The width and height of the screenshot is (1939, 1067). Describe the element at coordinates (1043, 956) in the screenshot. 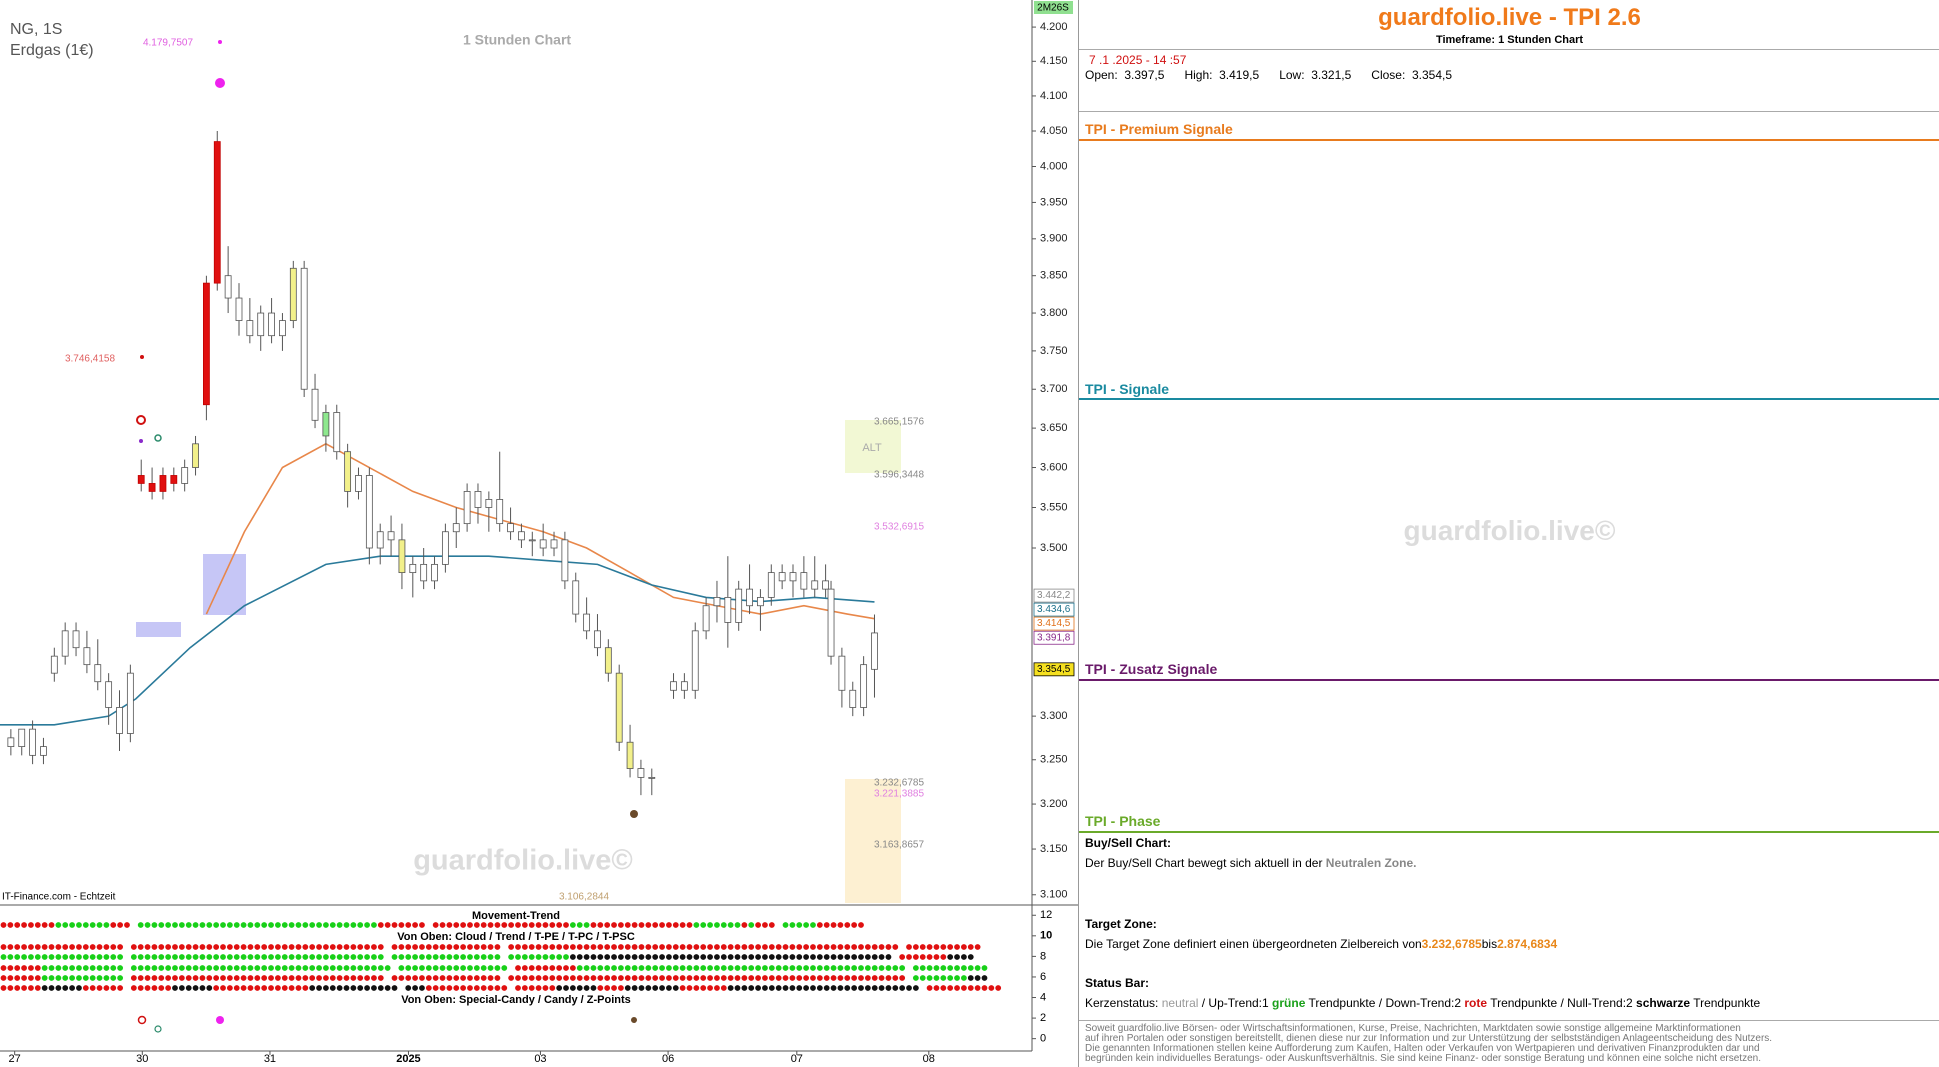

I see `indicator-tick-label: 8` at that location.